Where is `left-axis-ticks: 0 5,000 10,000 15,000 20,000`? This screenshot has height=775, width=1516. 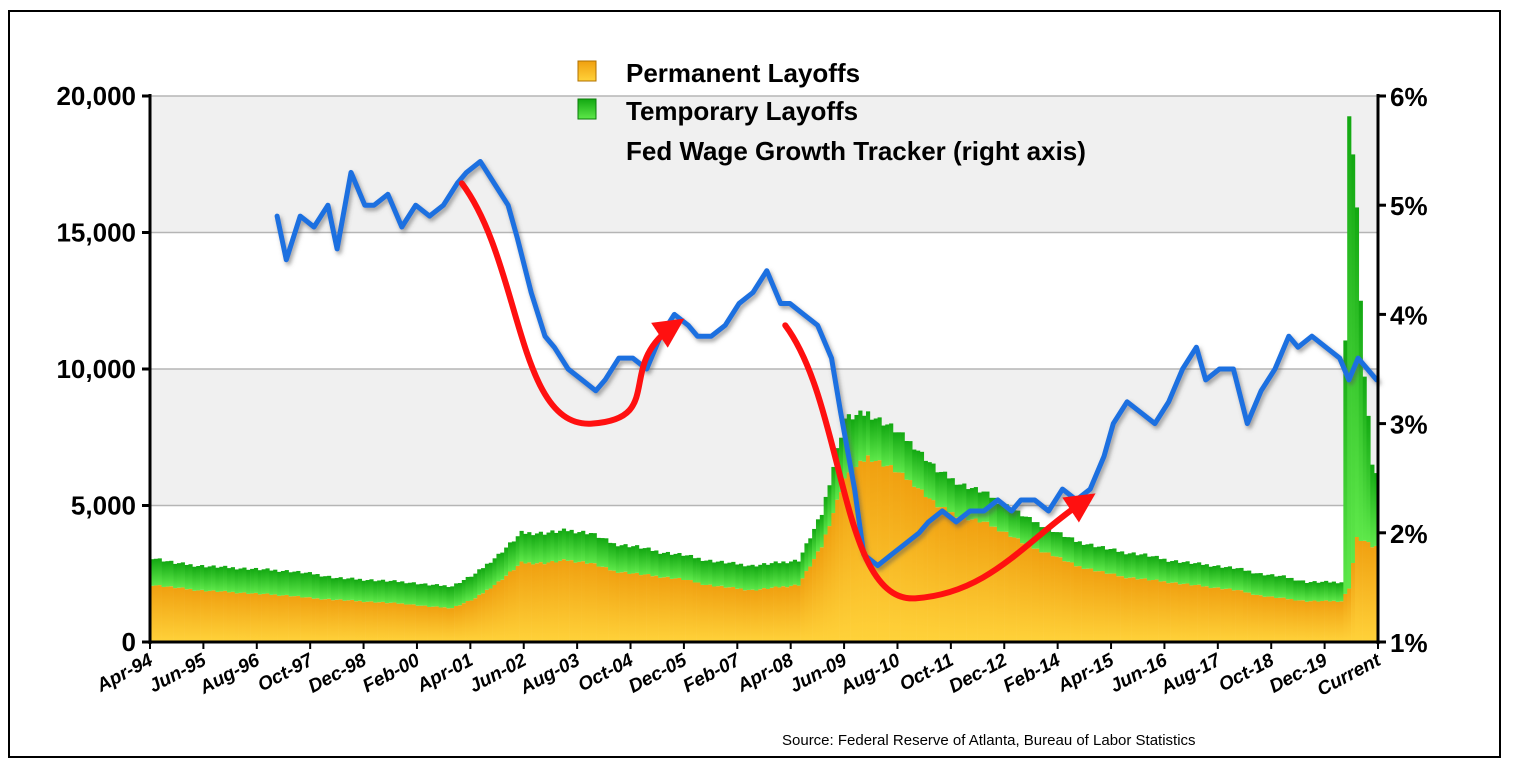 left-axis-ticks: 0 5,000 10,000 15,000 20,000 is located at coordinates (103, 369).